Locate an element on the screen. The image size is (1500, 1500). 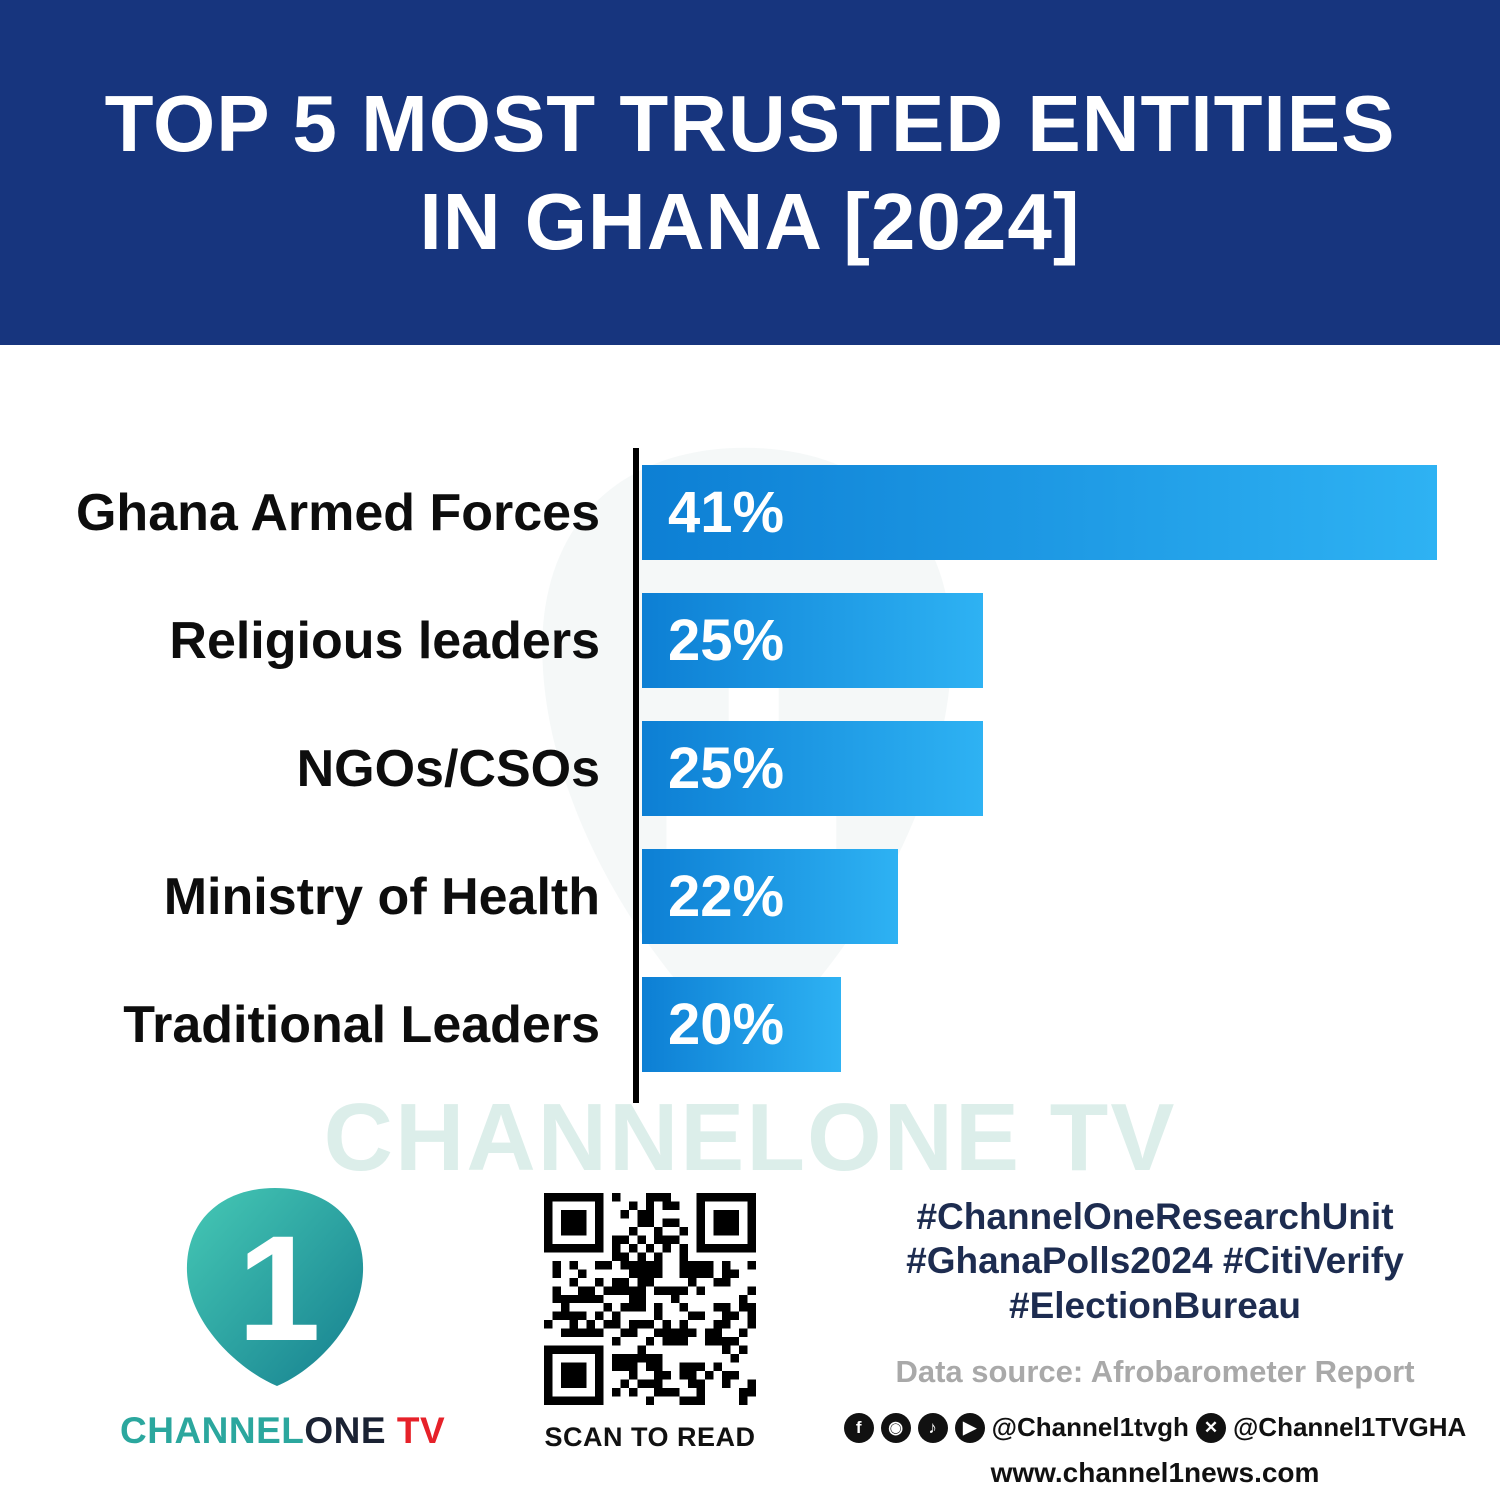
chart-axis is located at coordinates (636, 775).